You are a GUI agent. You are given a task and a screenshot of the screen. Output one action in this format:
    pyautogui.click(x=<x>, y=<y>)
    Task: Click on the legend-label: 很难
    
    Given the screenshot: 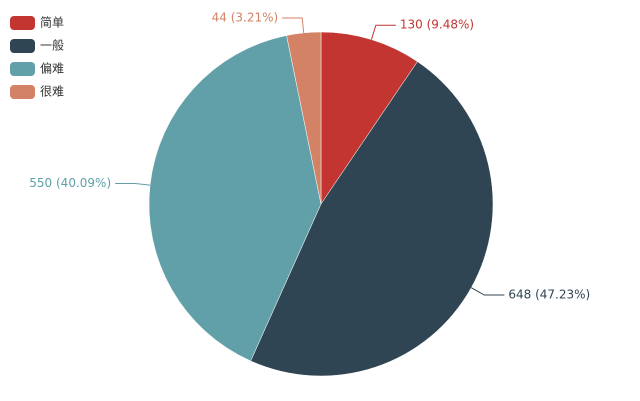 What is the action you would take?
    pyautogui.click(x=52, y=92)
    